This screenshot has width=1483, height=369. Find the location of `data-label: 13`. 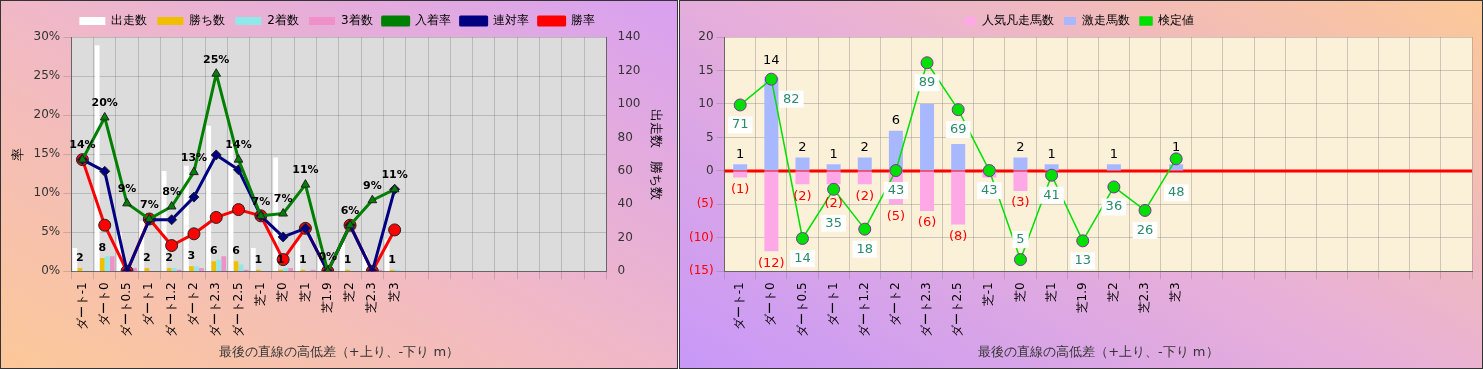

data-label: 13 is located at coordinates (1083, 260).